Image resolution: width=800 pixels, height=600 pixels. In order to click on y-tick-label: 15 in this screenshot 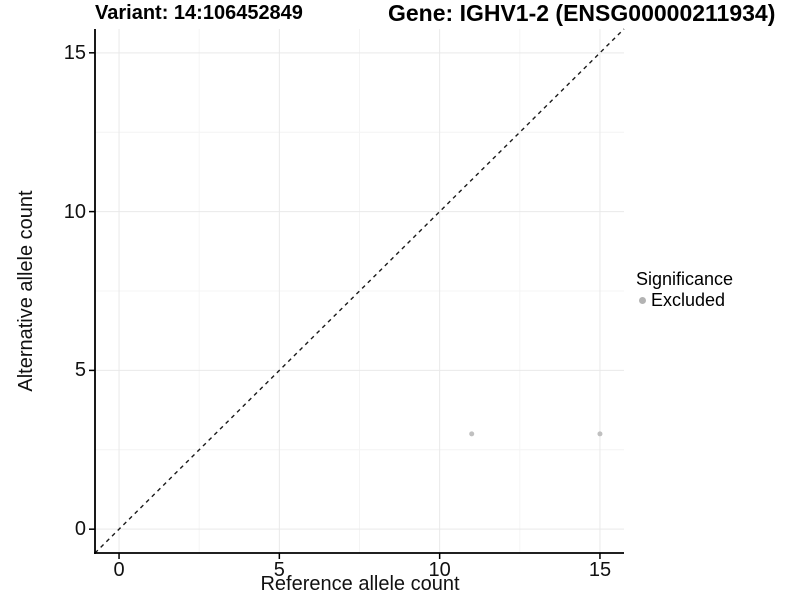, I will do `click(74, 52)`.